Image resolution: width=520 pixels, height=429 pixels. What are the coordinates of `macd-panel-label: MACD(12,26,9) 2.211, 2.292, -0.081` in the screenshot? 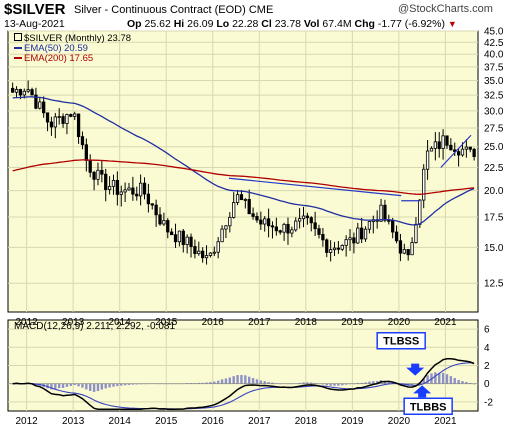 It's located at (95, 326).